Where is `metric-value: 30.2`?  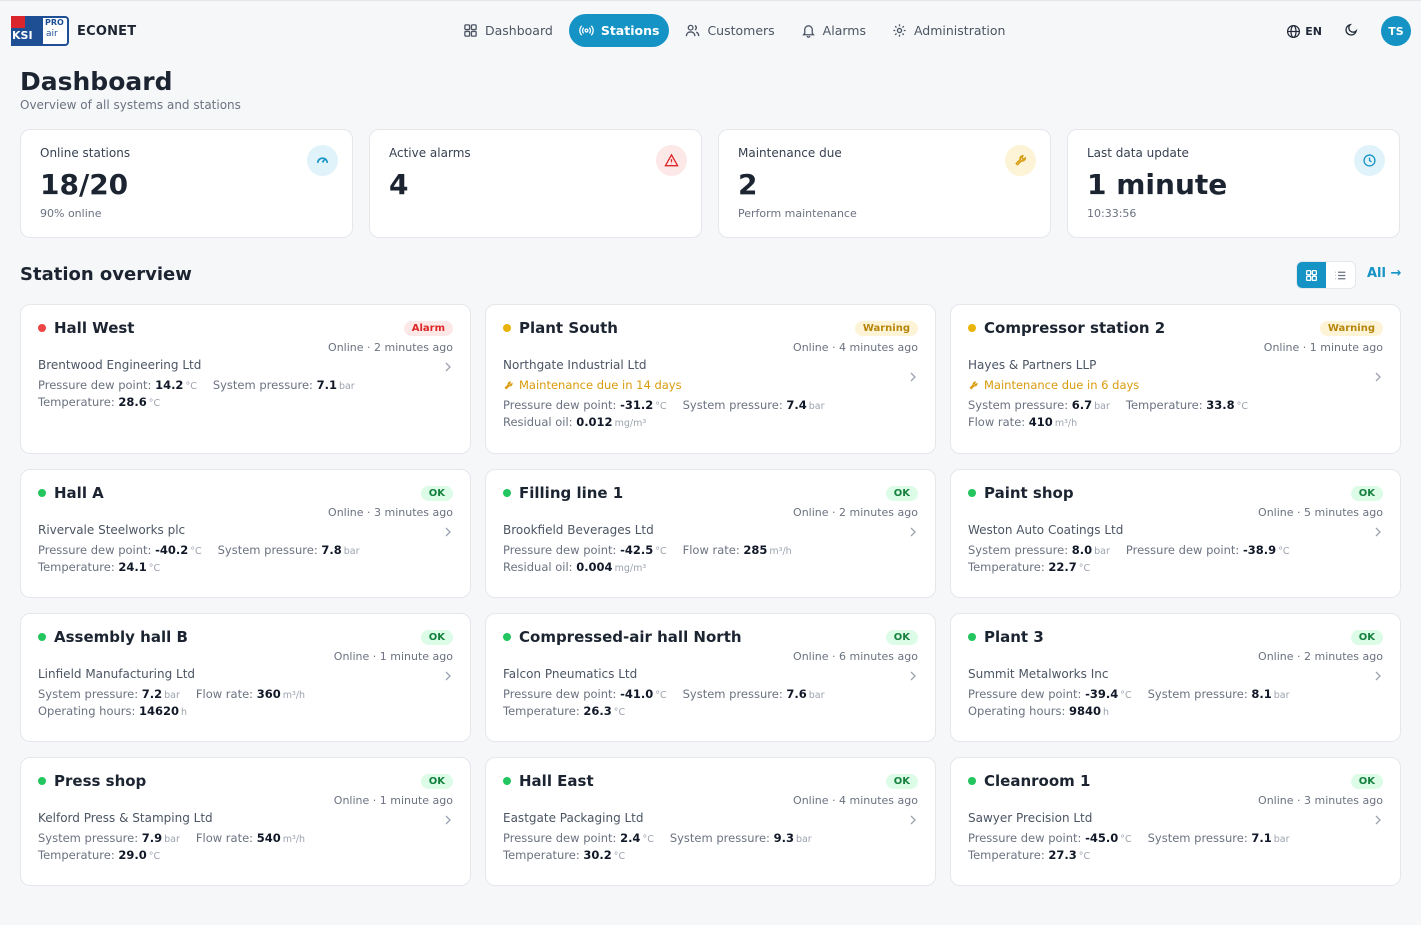
metric-value: 30.2 is located at coordinates (597, 855).